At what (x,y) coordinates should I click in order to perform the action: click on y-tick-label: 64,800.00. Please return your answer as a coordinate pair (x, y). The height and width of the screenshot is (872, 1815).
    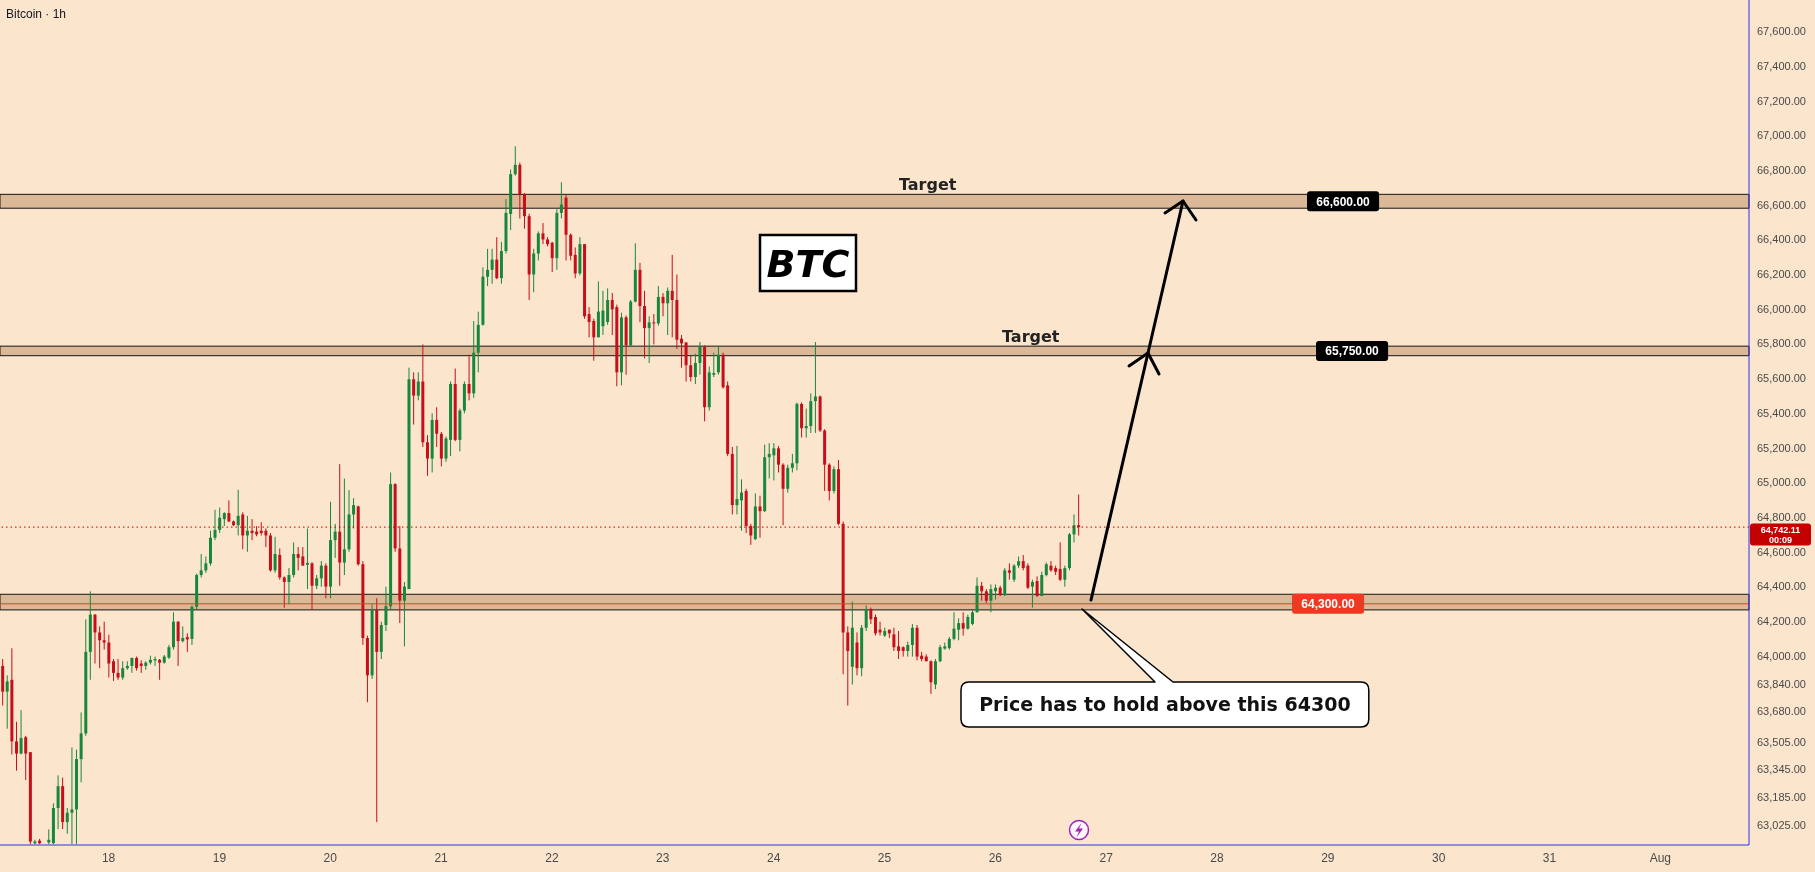
    Looking at the image, I should click on (1781, 516).